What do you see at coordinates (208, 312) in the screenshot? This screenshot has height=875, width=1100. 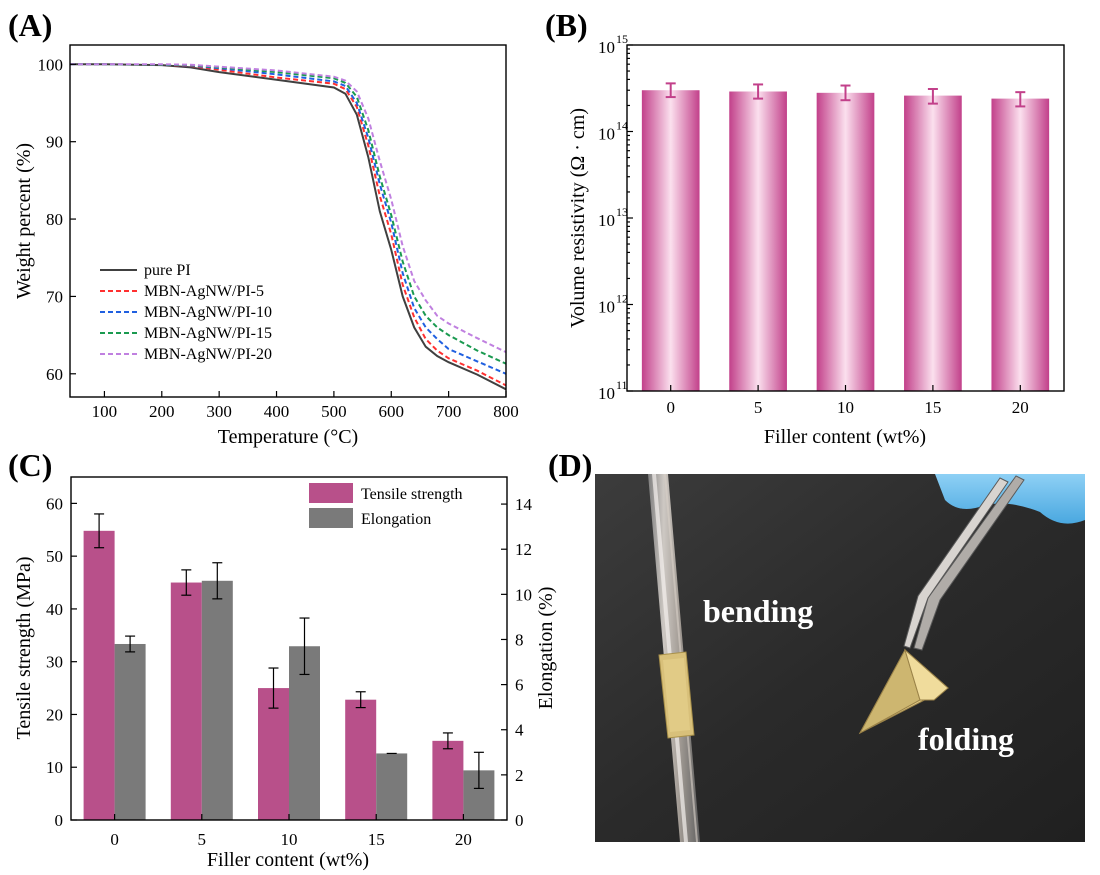 I see `legend-label: MBN-AgNW/PI-10` at bounding box center [208, 312].